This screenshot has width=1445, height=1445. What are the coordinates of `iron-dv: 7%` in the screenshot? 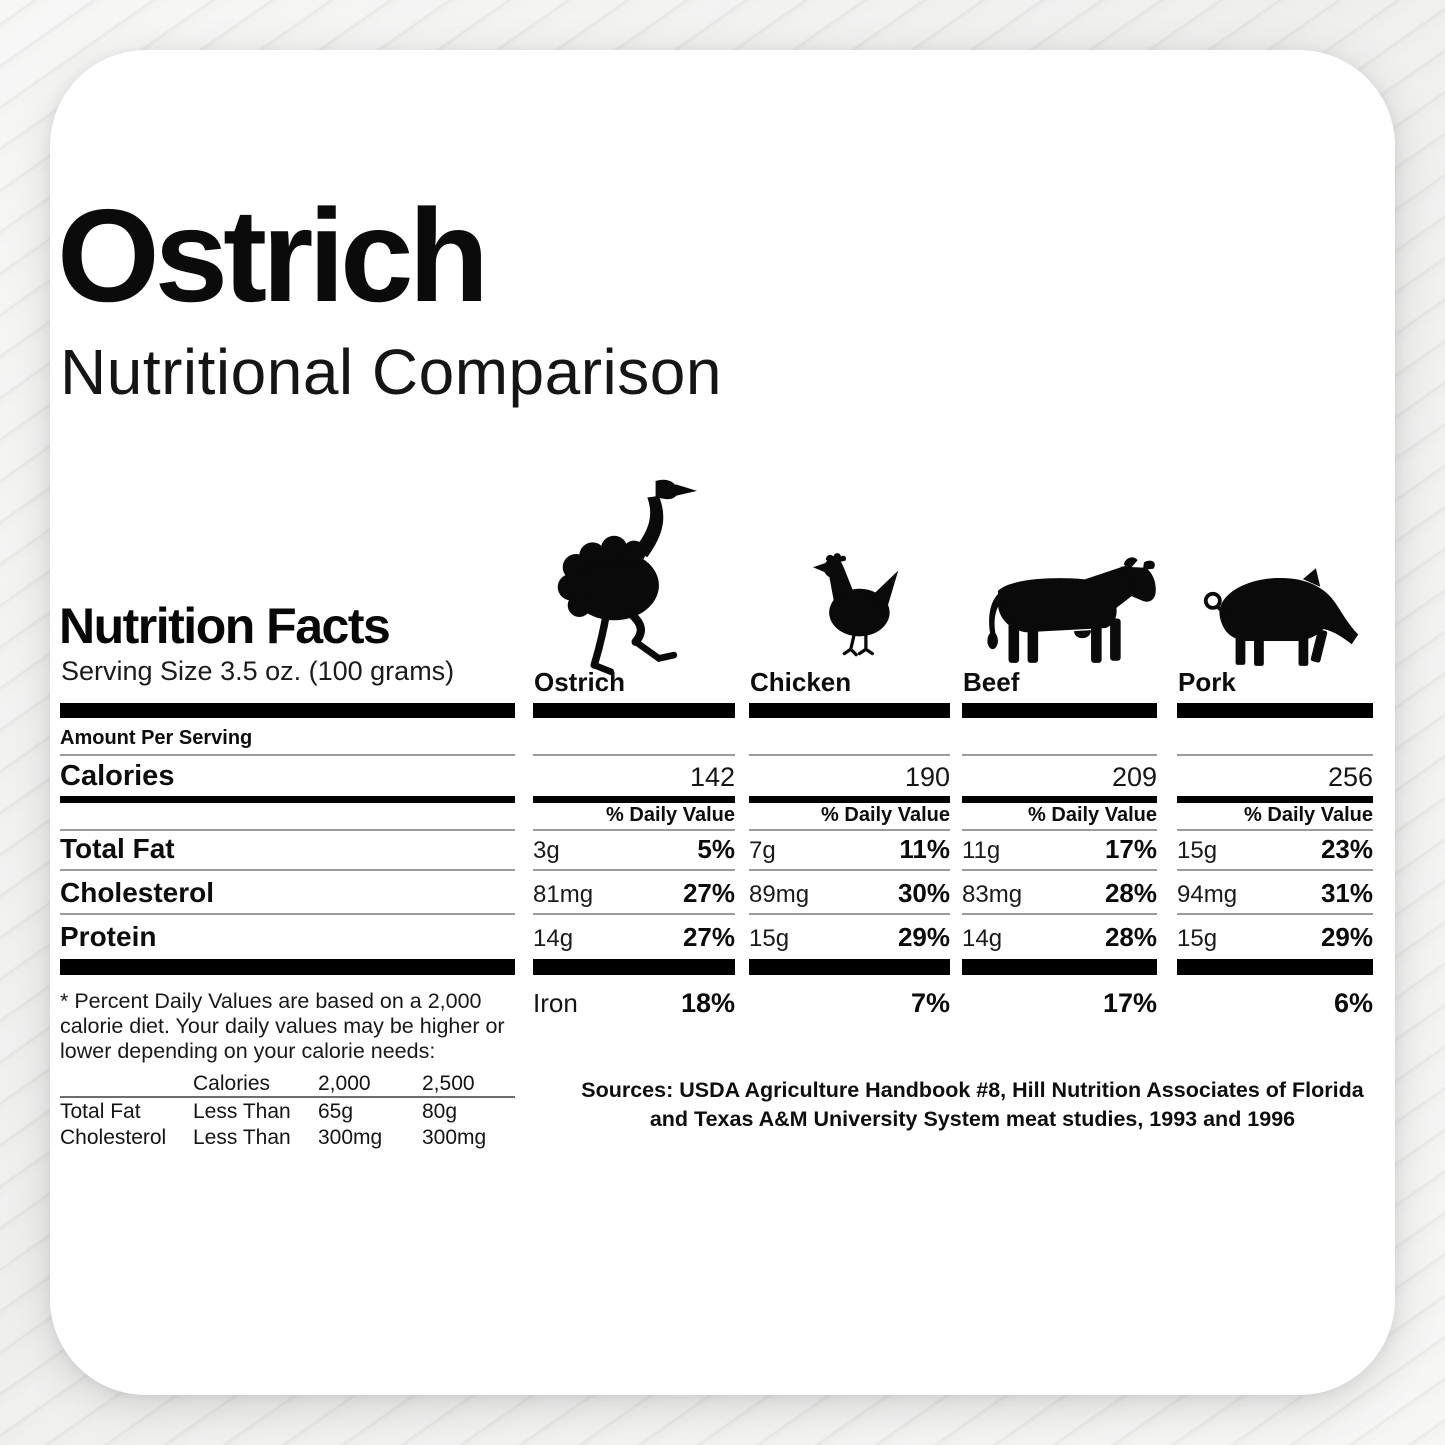 It's located at (930, 1003).